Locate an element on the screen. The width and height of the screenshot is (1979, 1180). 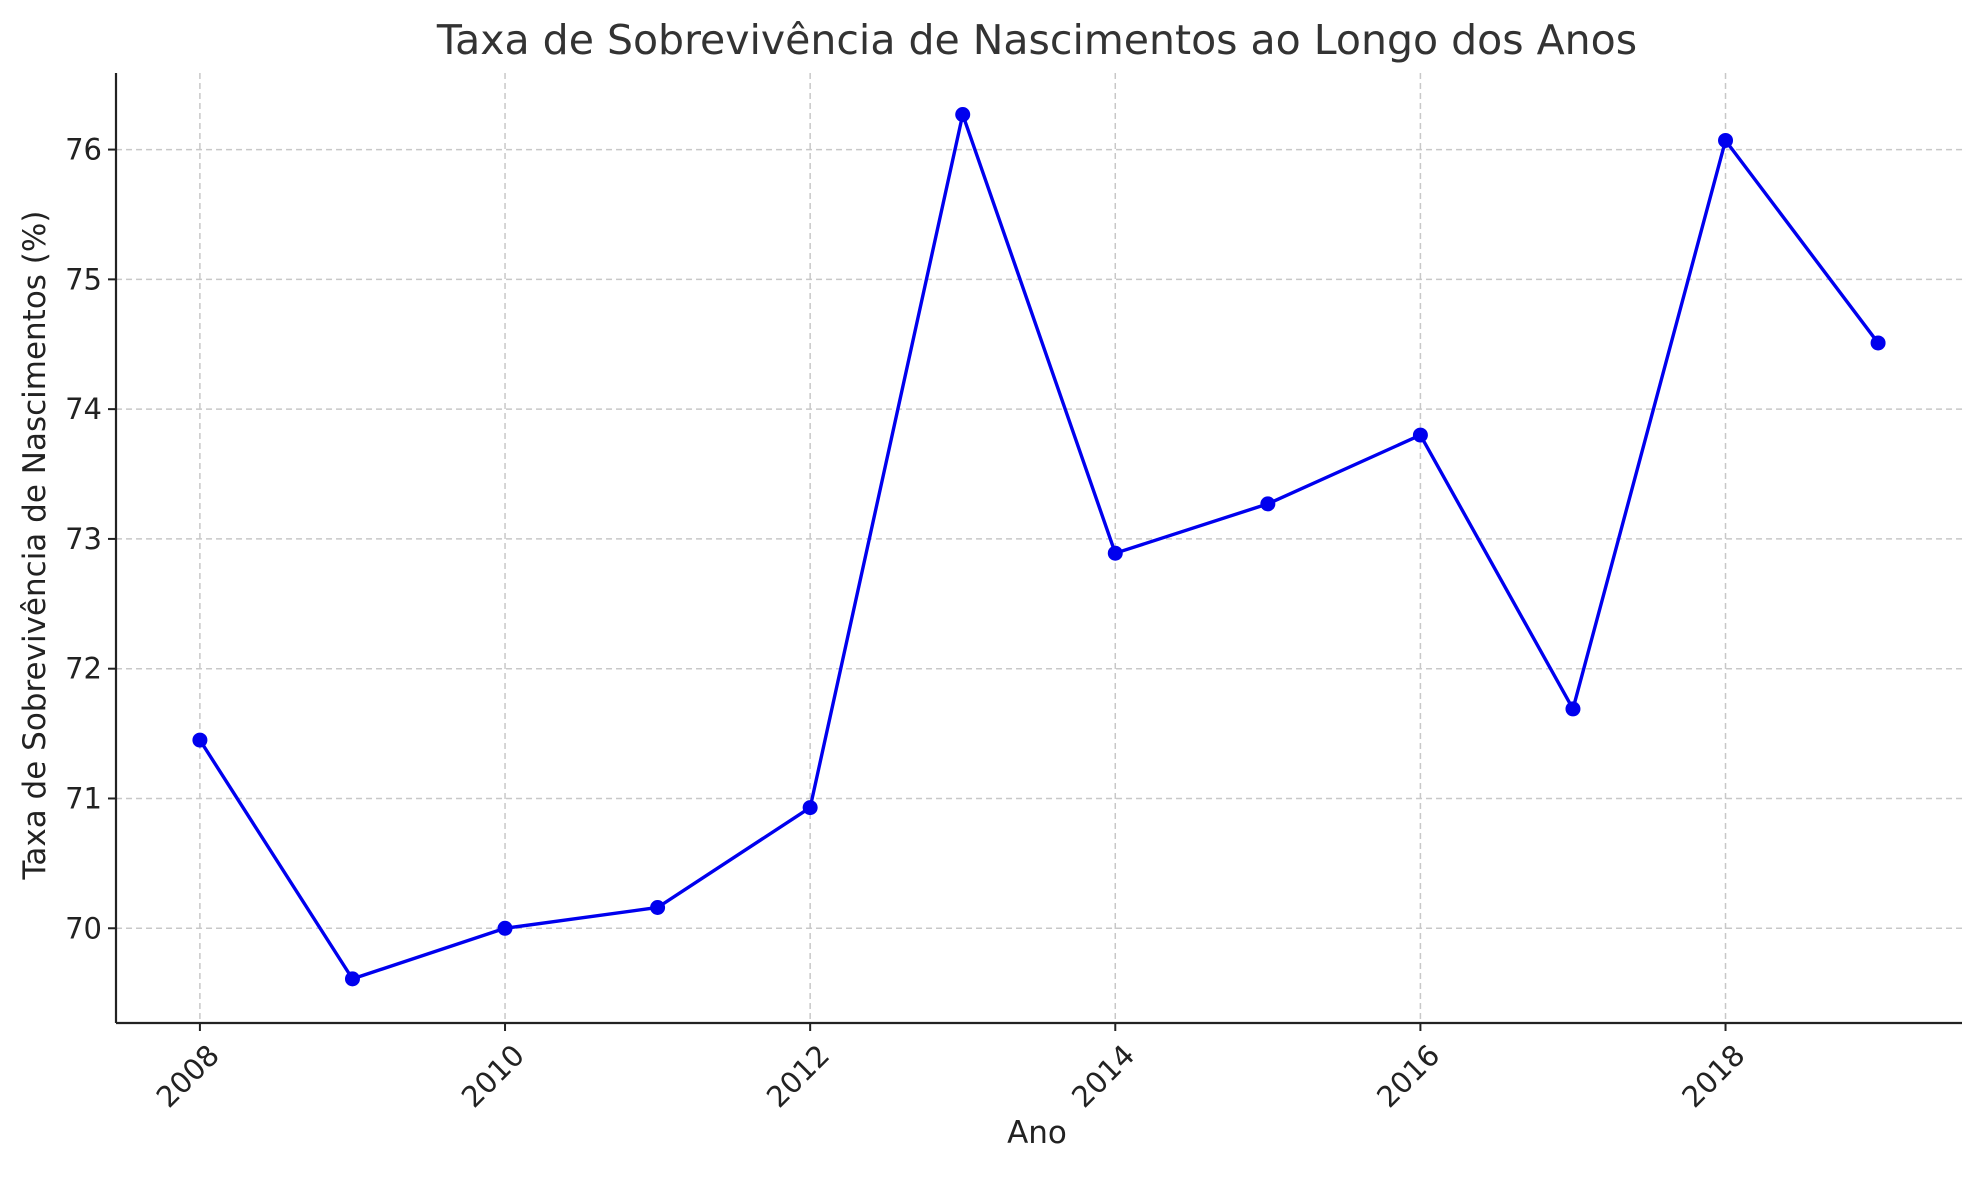
y-tick-label: 74 is located at coordinates (83, 409).